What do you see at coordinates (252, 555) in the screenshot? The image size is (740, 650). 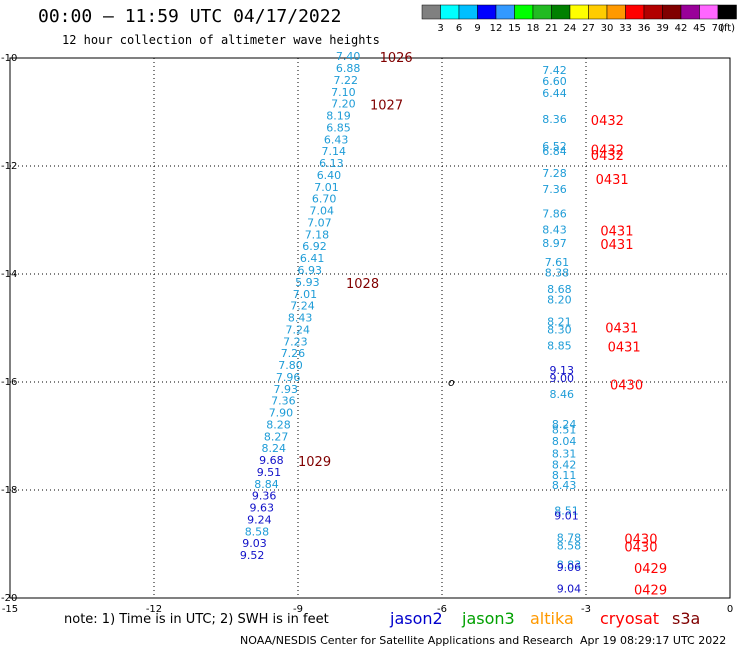 I see `wave-height-label: 9.52` at bounding box center [252, 555].